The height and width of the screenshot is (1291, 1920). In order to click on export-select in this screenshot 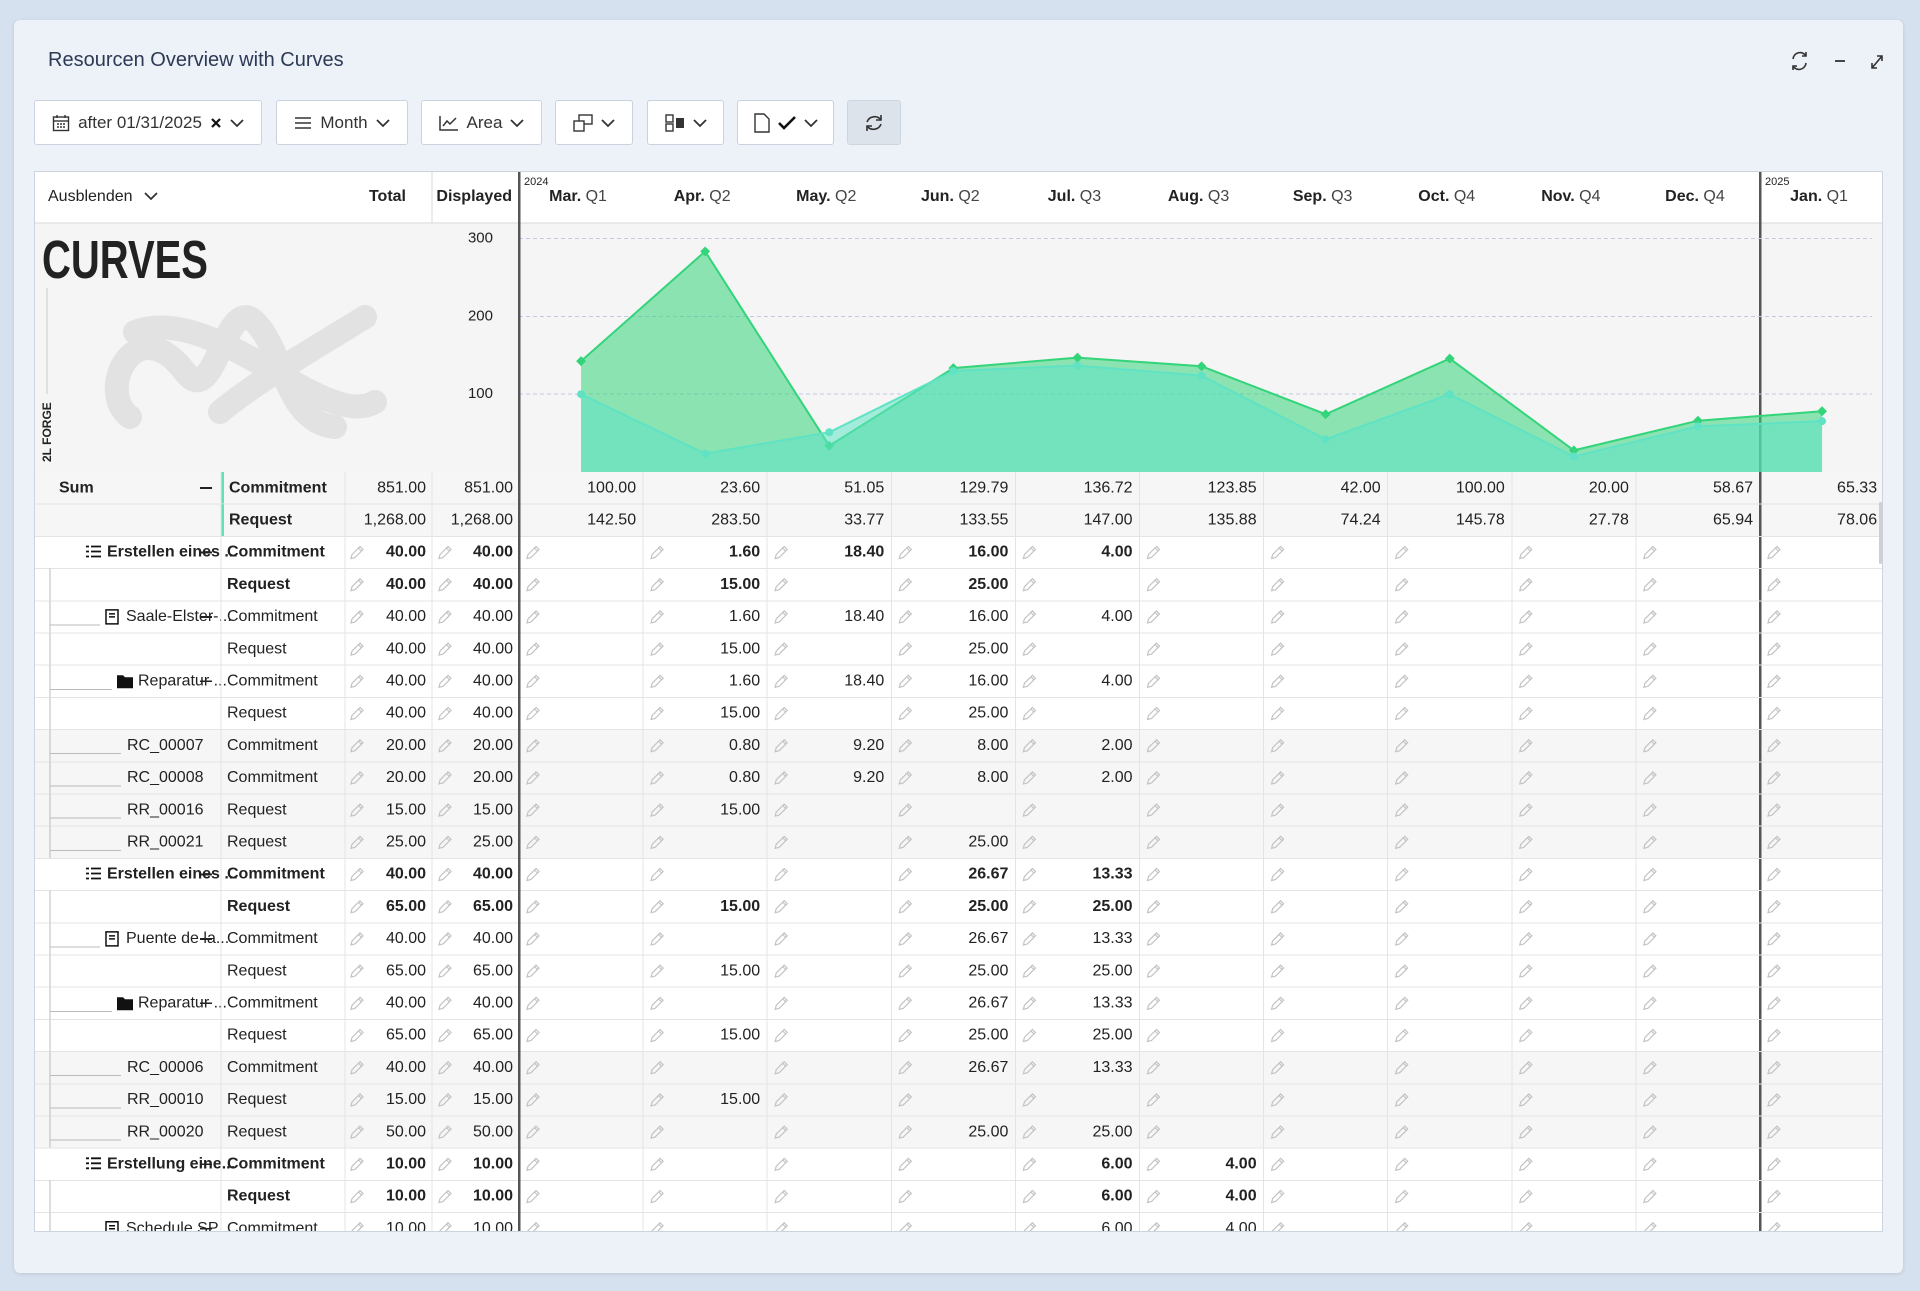, I will do `click(785, 122)`.